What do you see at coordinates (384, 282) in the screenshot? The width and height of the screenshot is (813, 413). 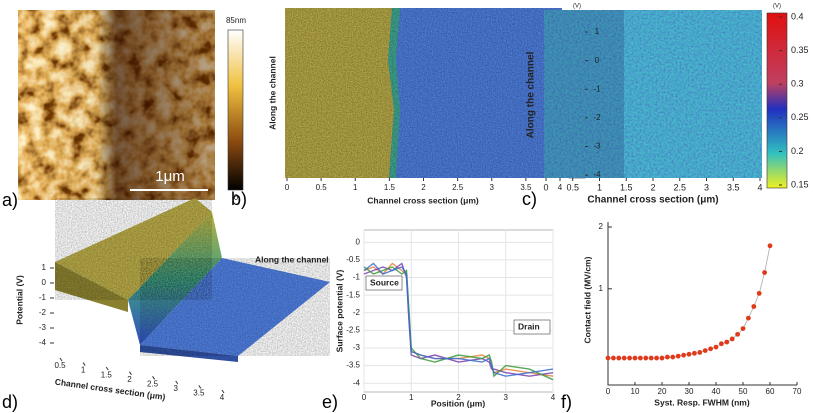 I see `annotation: Source` at bounding box center [384, 282].